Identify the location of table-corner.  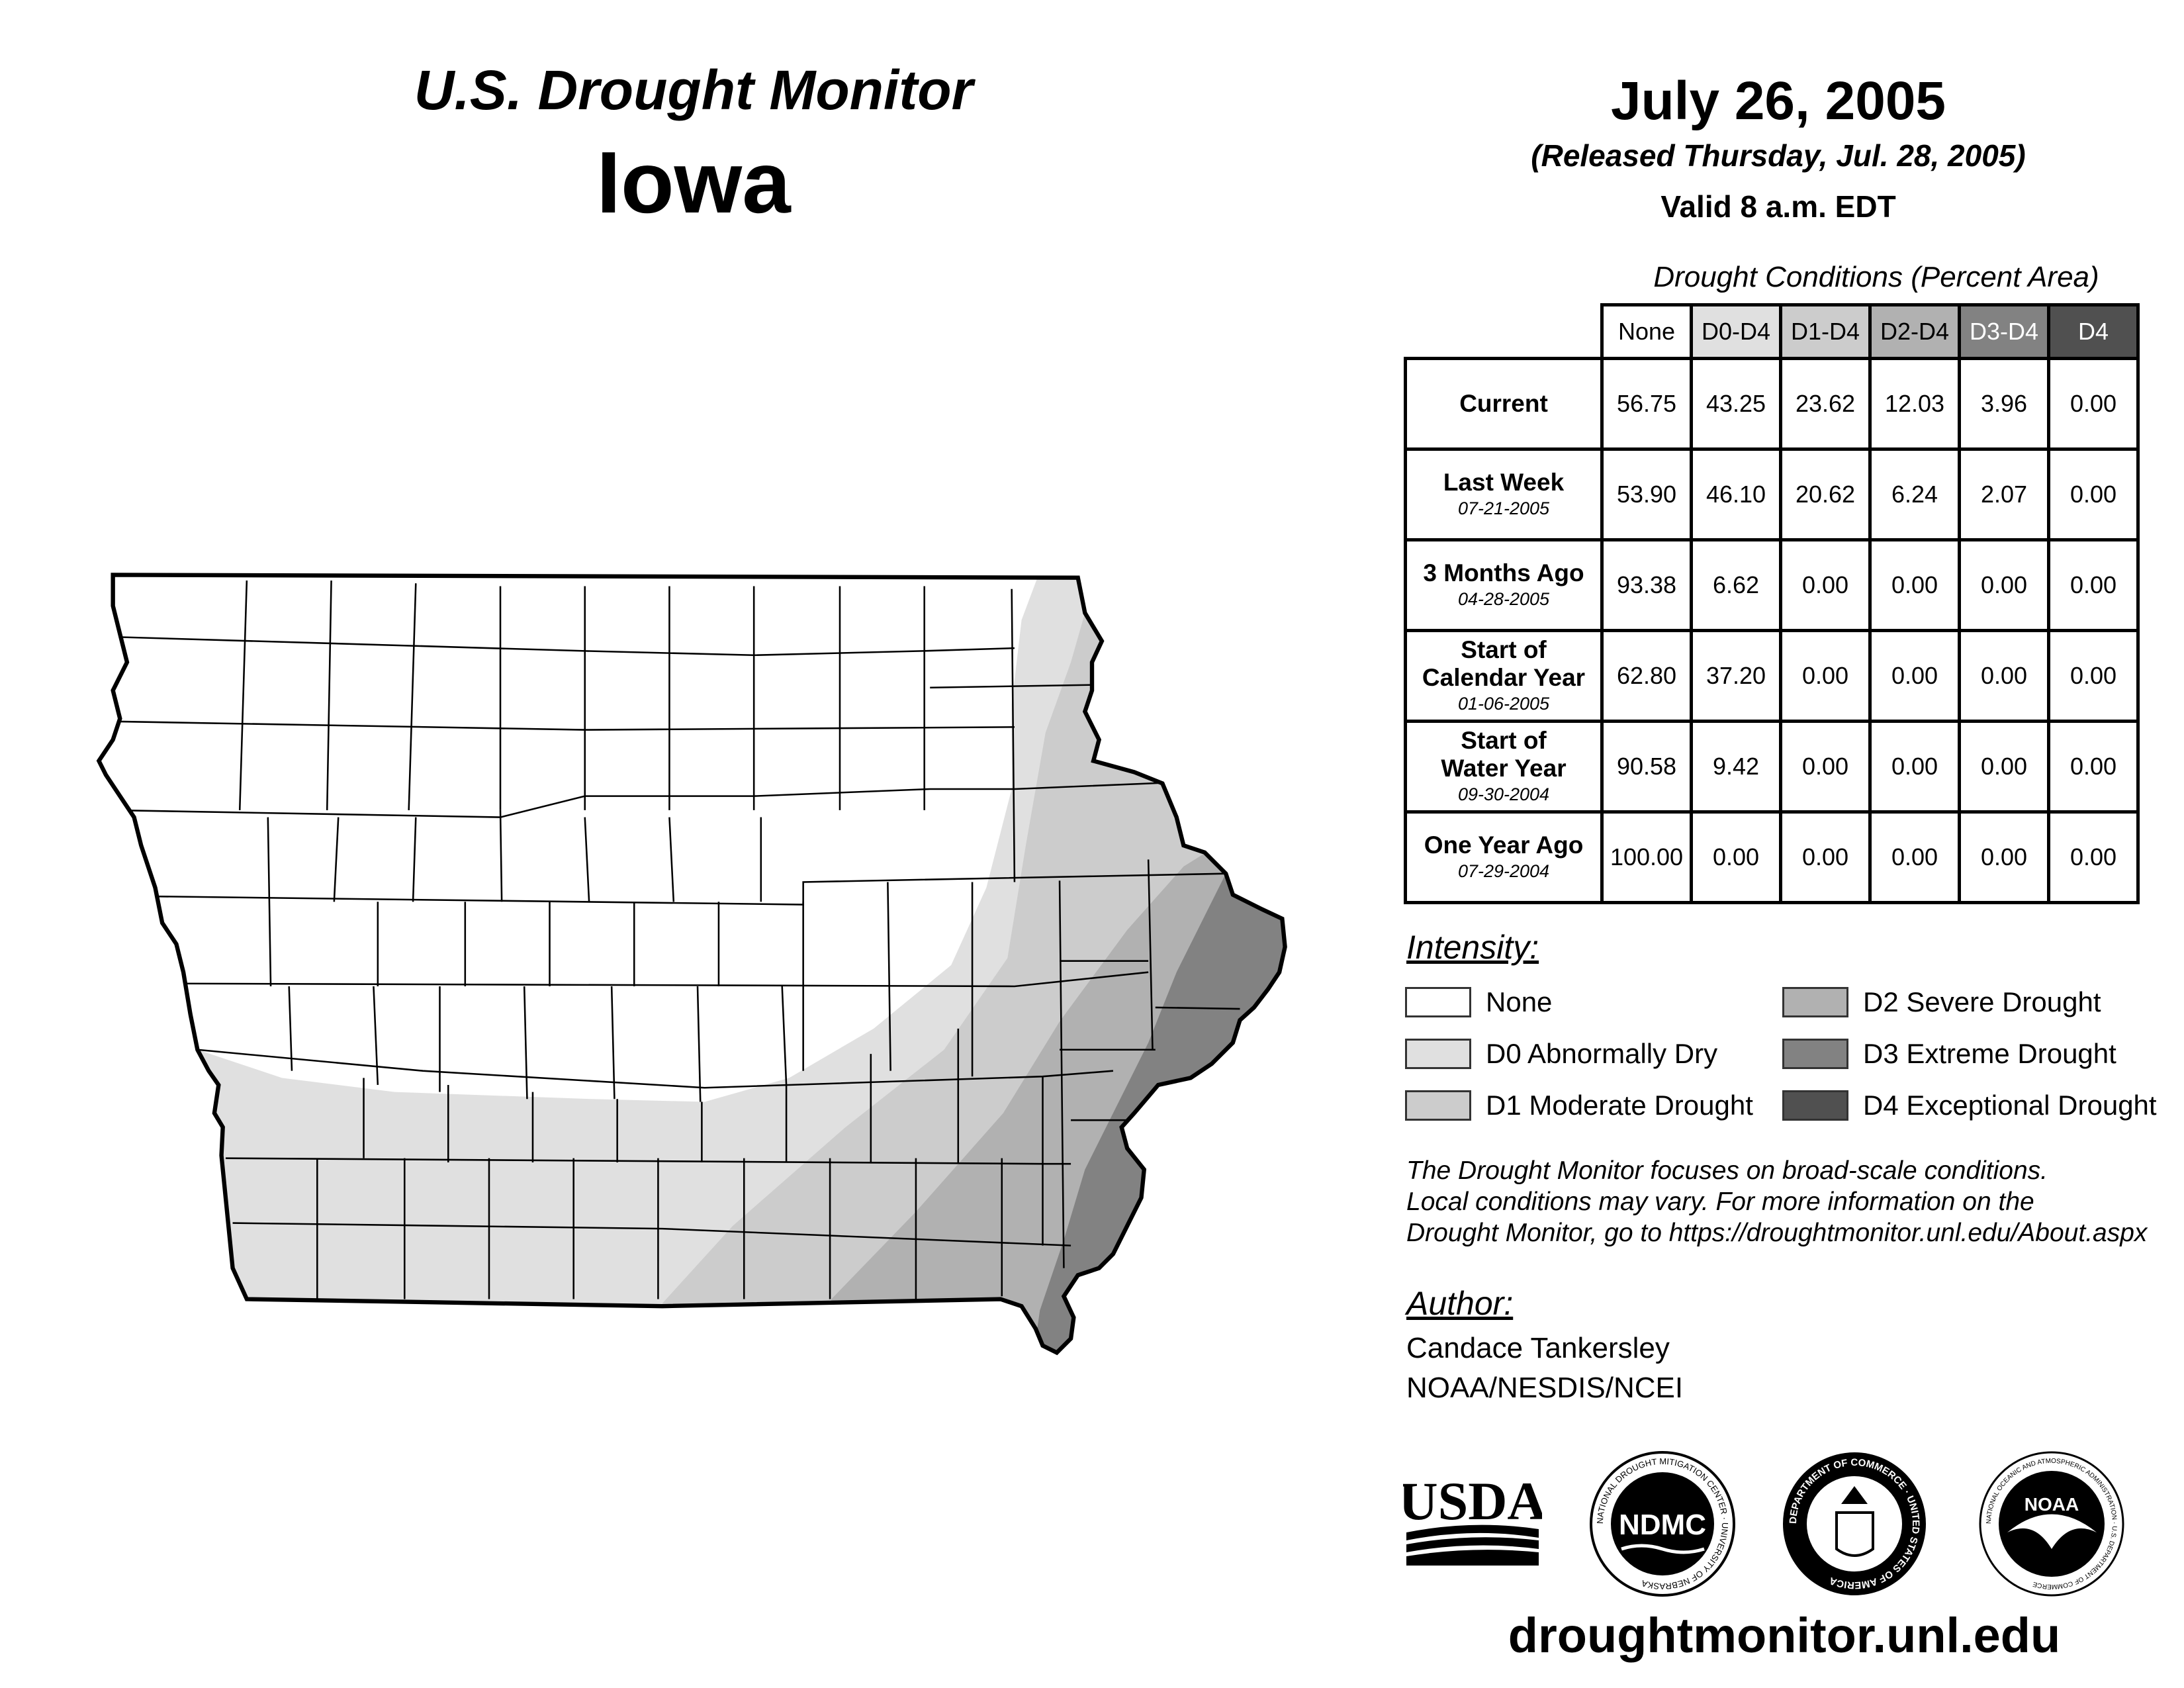
(1504, 332).